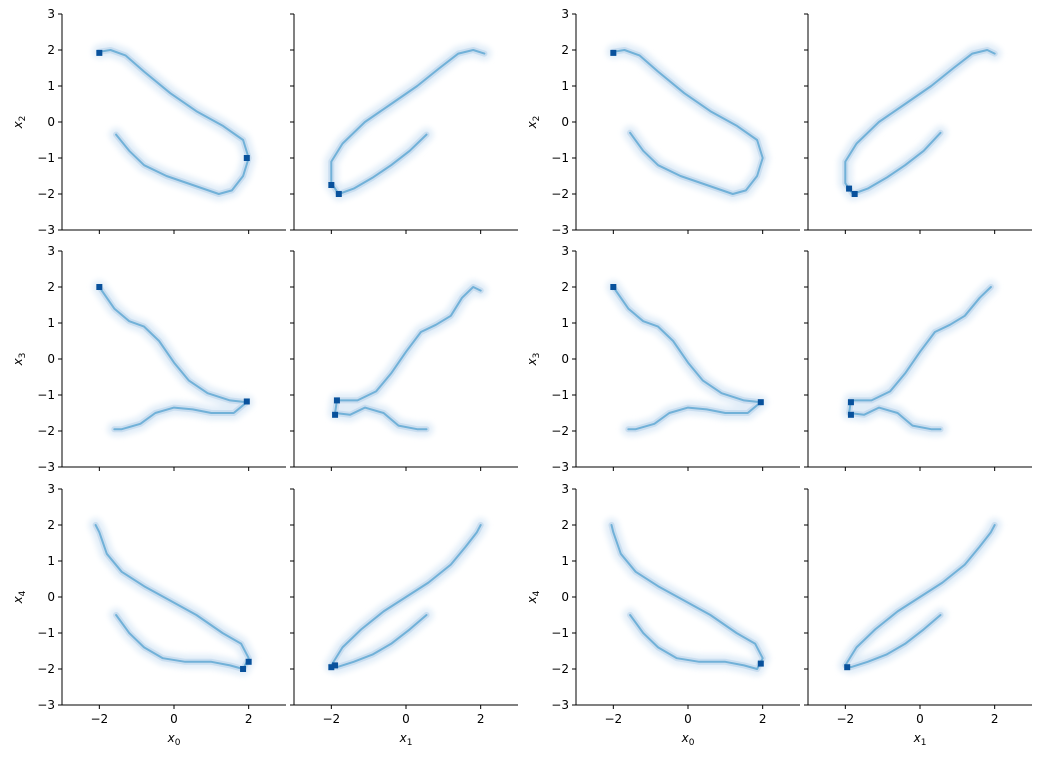 The image size is (1051, 764). I want to click on right-panel-r1c0: −3 −2 −1 0 1 2 3 x3, so click(662, 359).